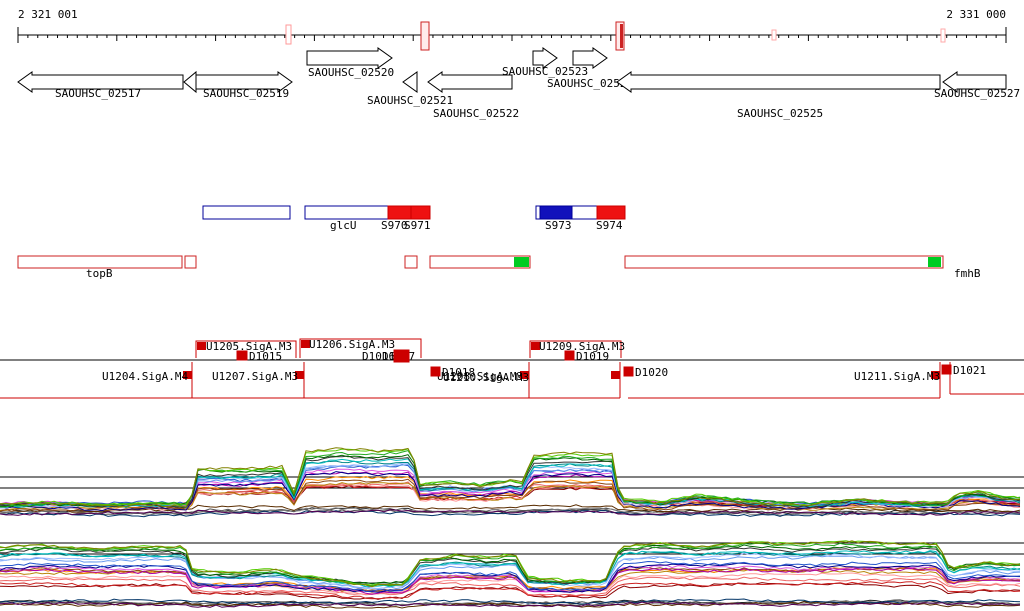  Describe the element at coordinates (609, 225) in the screenshot. I see `srna-label: S974` at that location.